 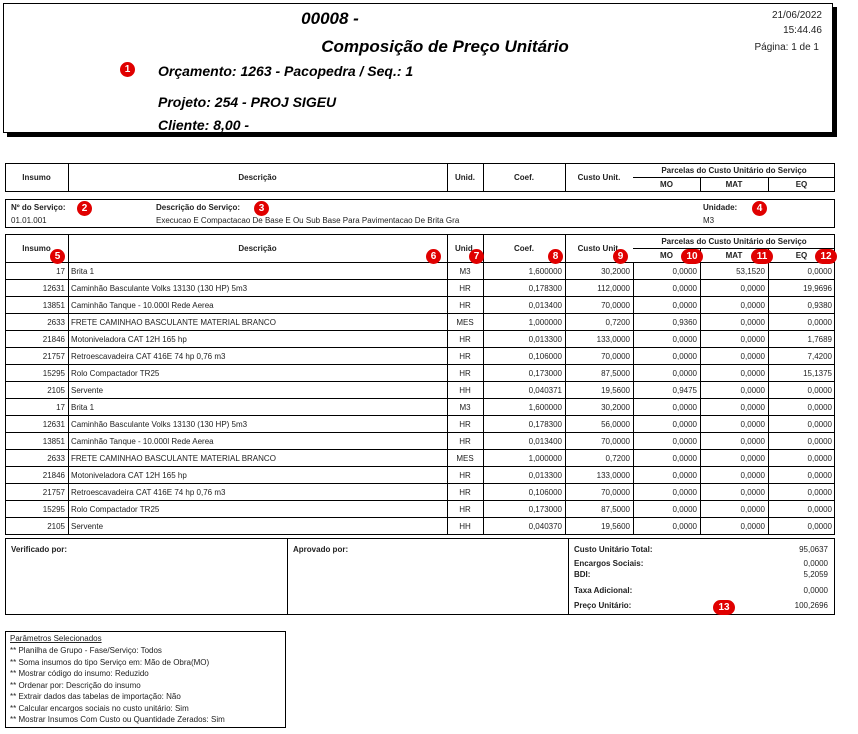 What do you see at coordinates (787, 47) in the screenshot?
I see `page-number: Página: 1 de 1` at bounding box center [787, 47].